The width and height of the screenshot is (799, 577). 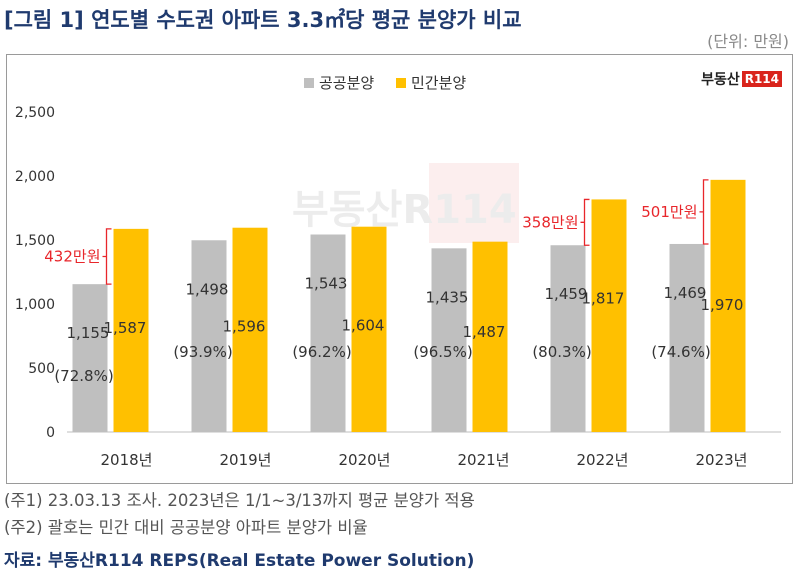 What do you see at coordinates (244, 327) in the screenshot?
I see `data-label-private: 1,596` at bounding box center [244, 327].